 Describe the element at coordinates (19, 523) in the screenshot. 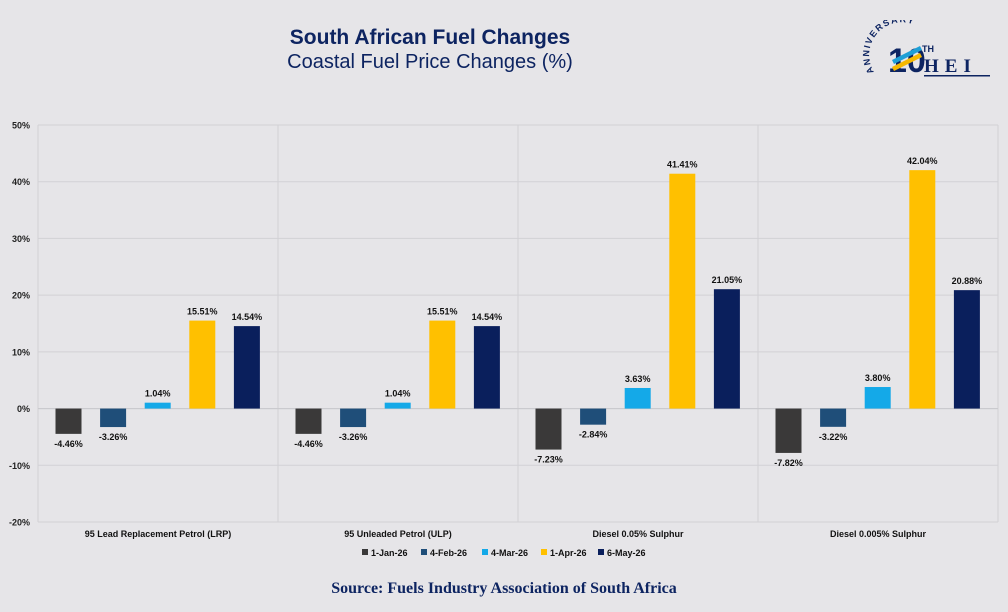

I see `y-tick-label: -20%` at that location.